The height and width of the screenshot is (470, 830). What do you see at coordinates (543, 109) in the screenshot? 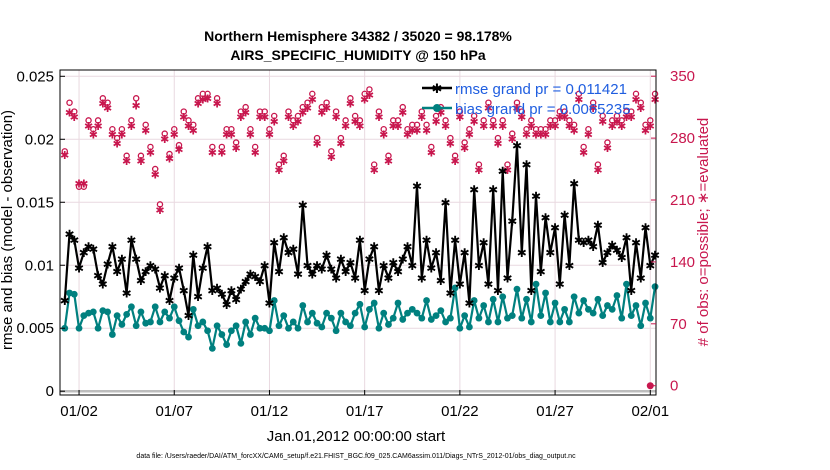
I see `legend-bias-label: bias grand pr = 0.0065235` at bounding box center [543, 109].